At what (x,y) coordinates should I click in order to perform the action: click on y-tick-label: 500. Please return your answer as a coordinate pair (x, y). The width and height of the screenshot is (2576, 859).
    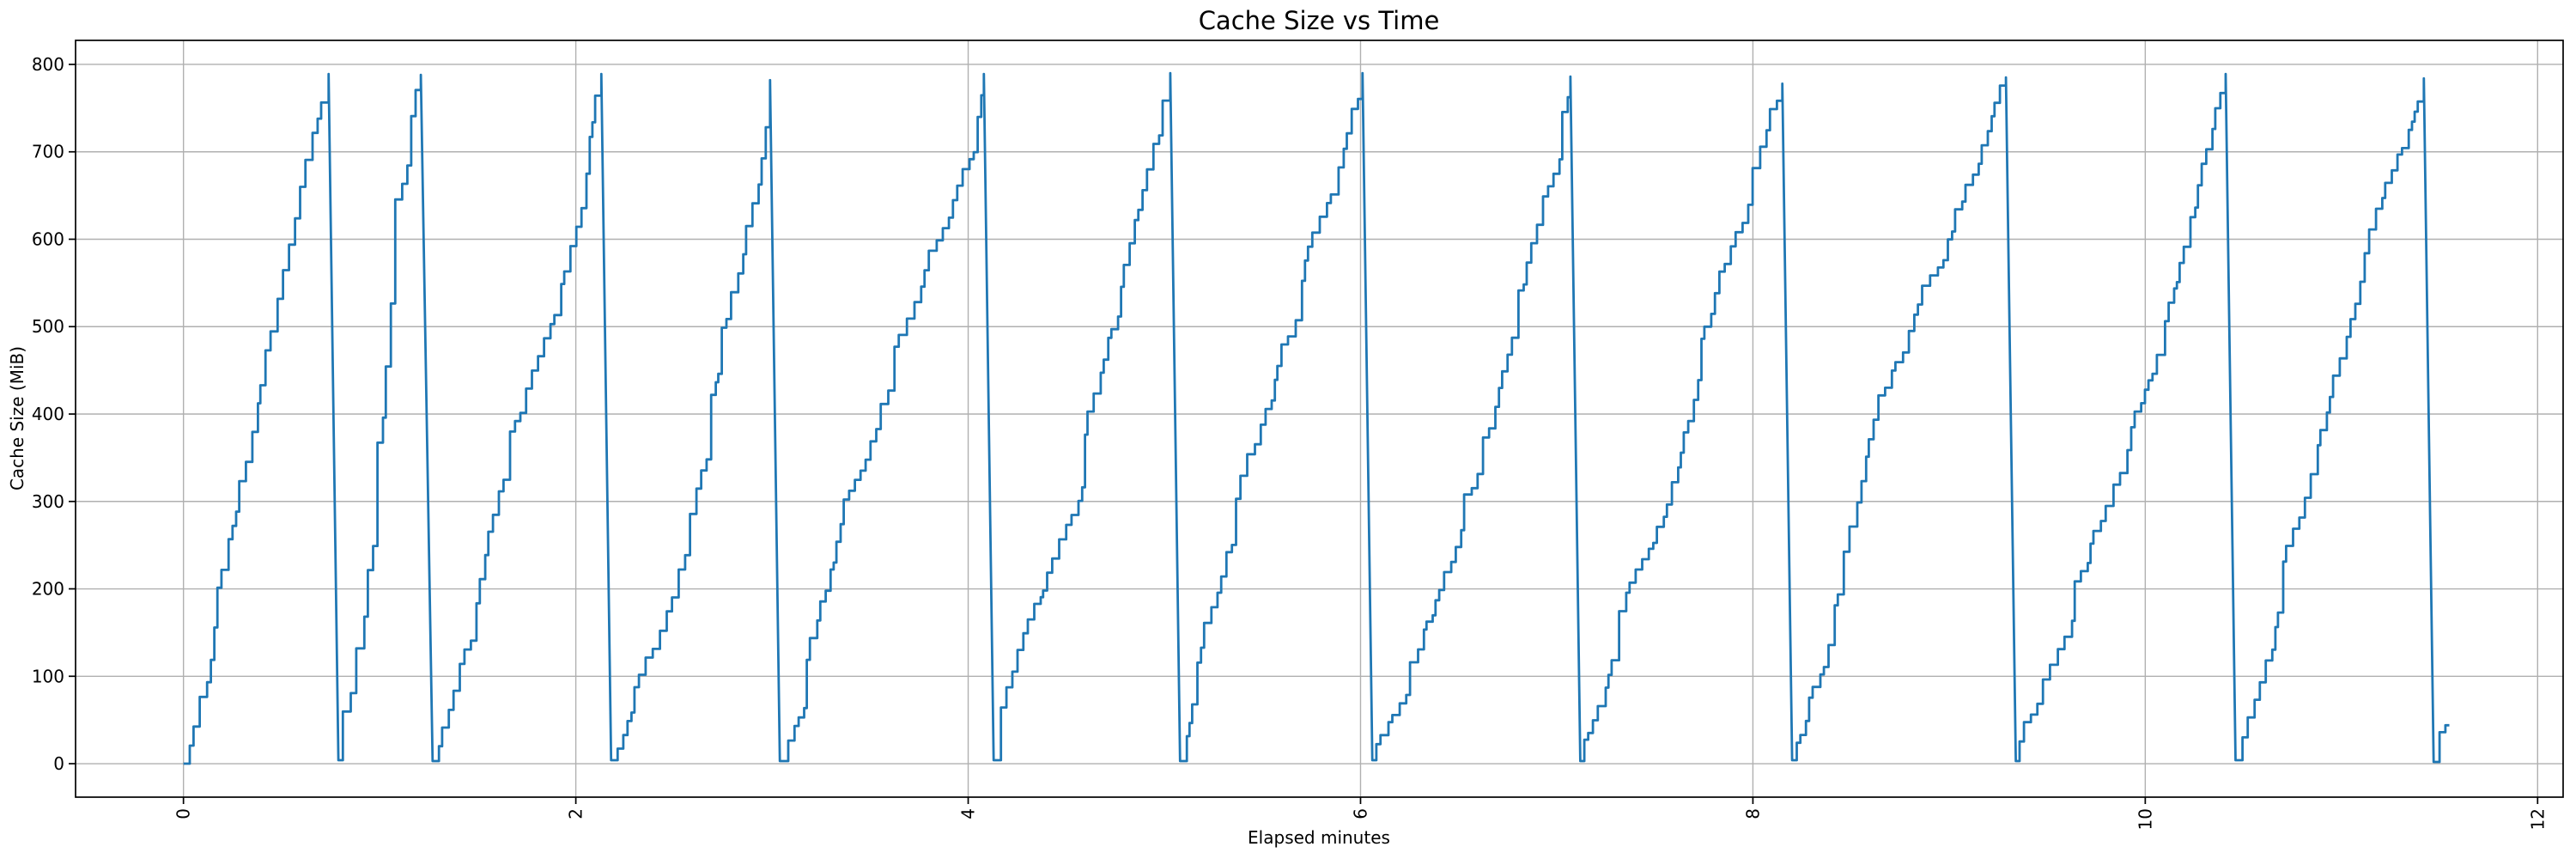
    Looking at the image, I should click on (48, 327).